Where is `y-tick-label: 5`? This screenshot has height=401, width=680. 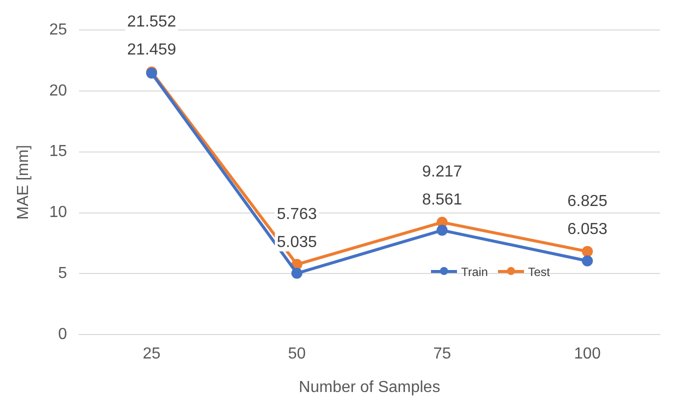 y-tick-label: 5 is located at coordinates (63, 273).